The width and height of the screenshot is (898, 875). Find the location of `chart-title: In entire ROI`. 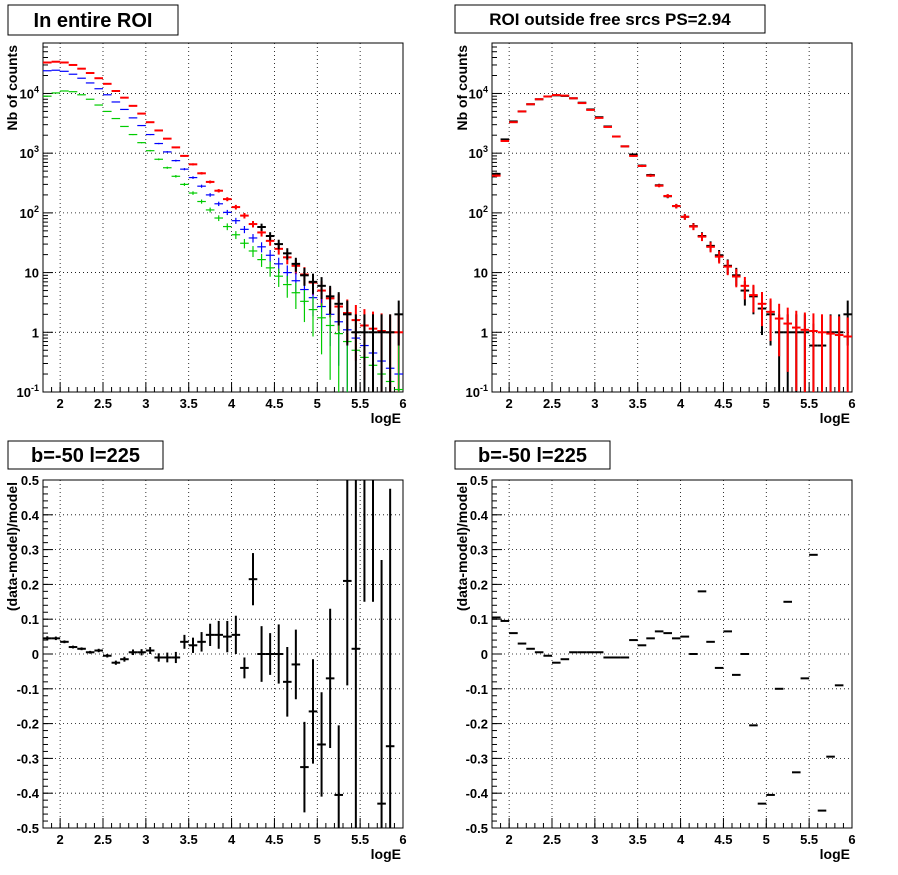

chart-title: In entire ROI is located at coordinates (93, 21).